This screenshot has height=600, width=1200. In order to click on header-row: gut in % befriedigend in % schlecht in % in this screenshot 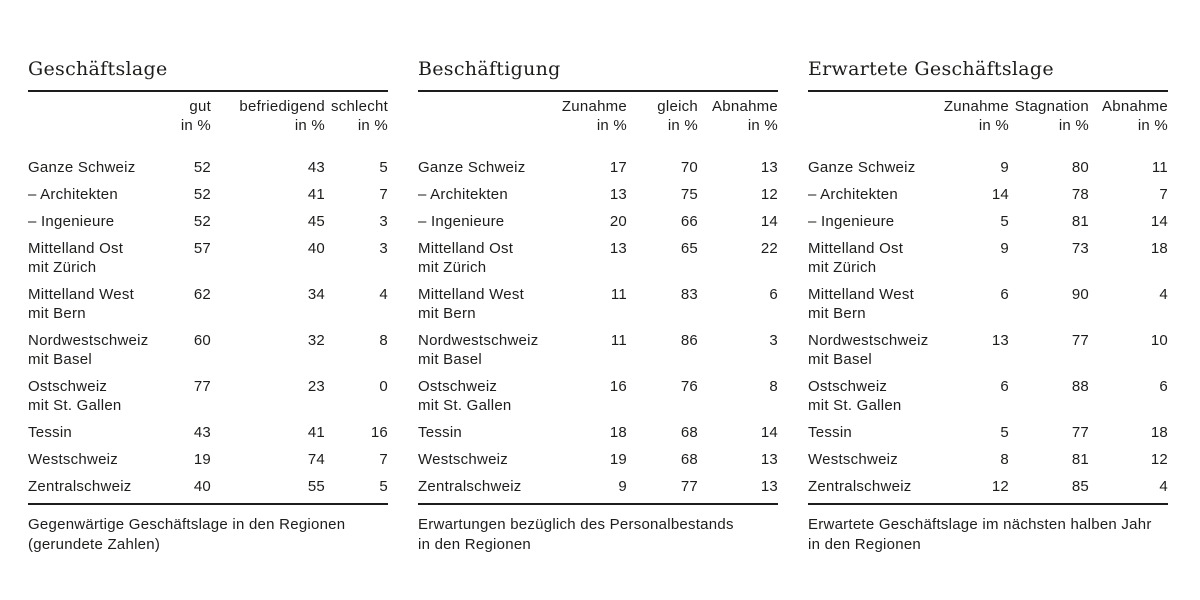, I will do `click(208, 120)`.